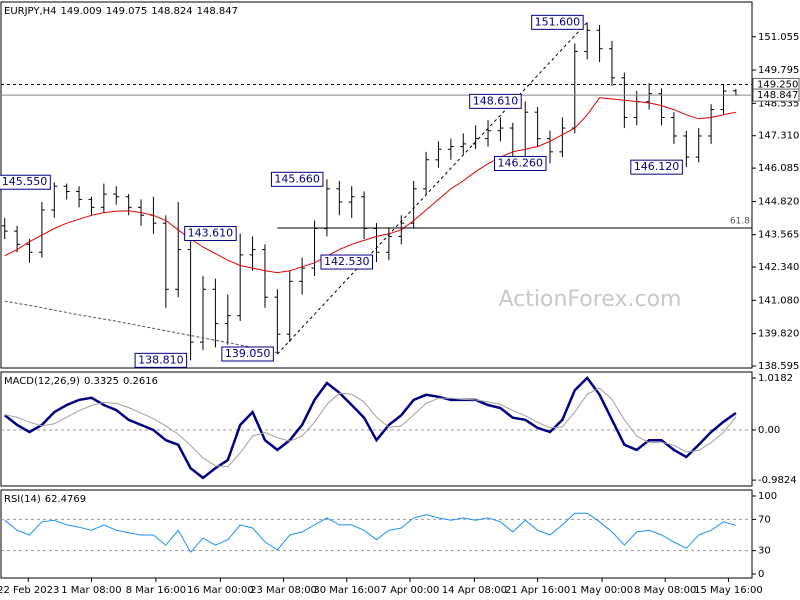 The height and width of the screenshot is (600, 800). I want to click on y-tick-label: 30, so click(764, 551).